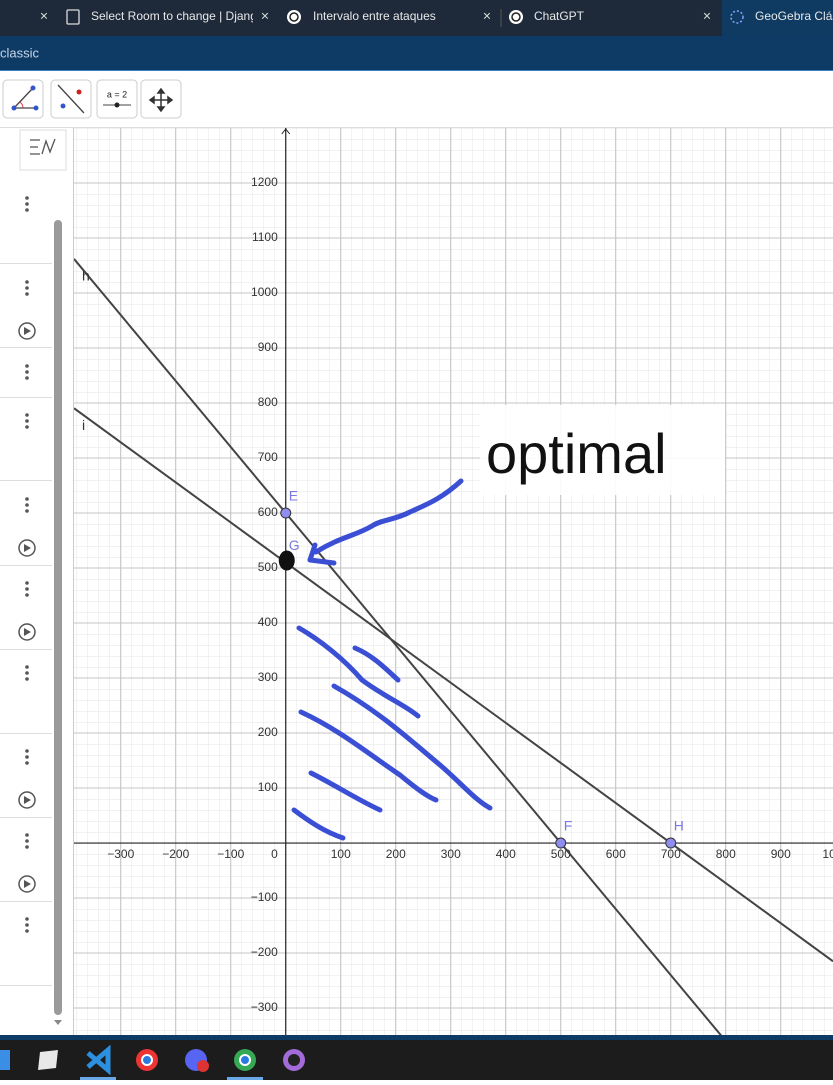  I want to click on x-tick-label: 500, so click(561, 854).